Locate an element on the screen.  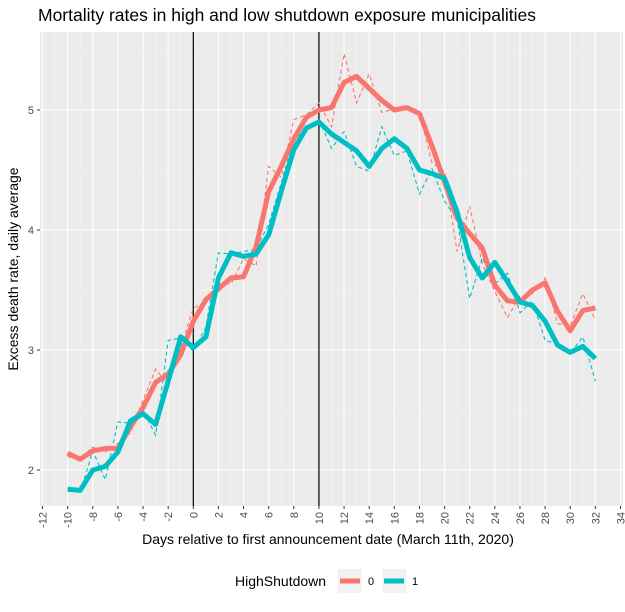
y-axis: 2 3 4 5 is located at coordinates (34, 291).